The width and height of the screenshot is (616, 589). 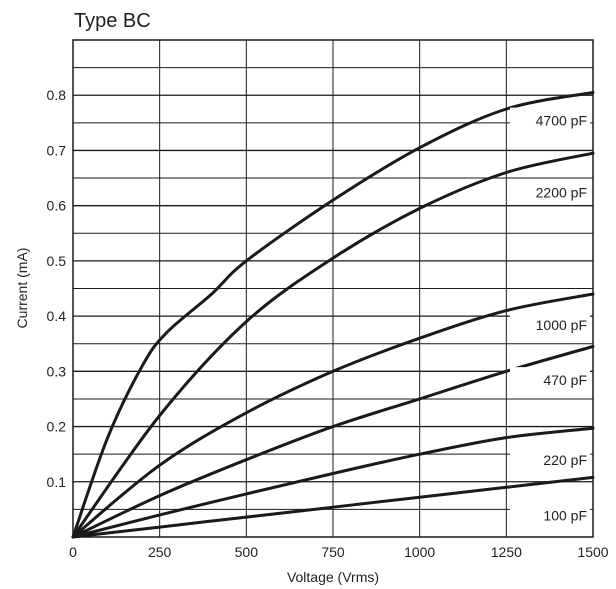 What do you see at coordinates (57, 261) in the screenshot?
I see `y-tick-label: 0.5` at bounding box center [57, 261].